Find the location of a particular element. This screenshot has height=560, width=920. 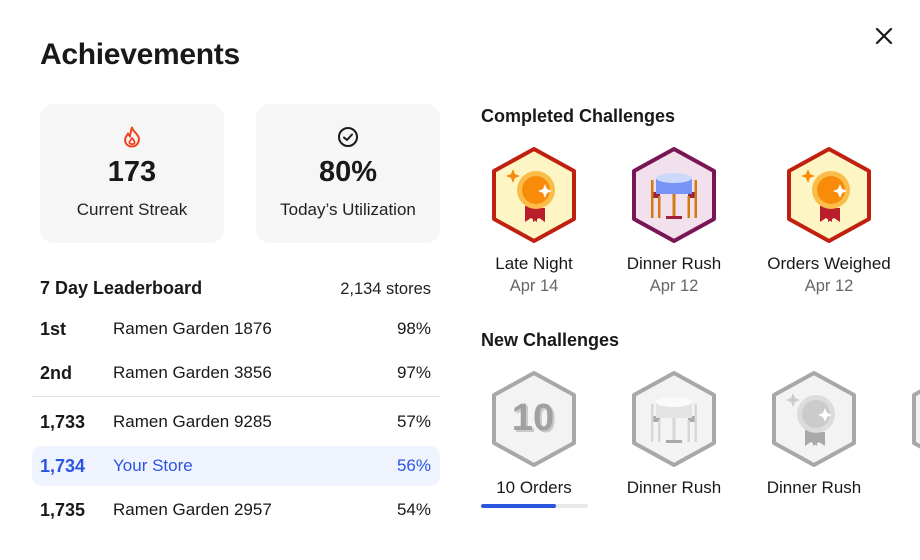

store-name: Ramen Garden 2957 is located at coordinates (192, 509).